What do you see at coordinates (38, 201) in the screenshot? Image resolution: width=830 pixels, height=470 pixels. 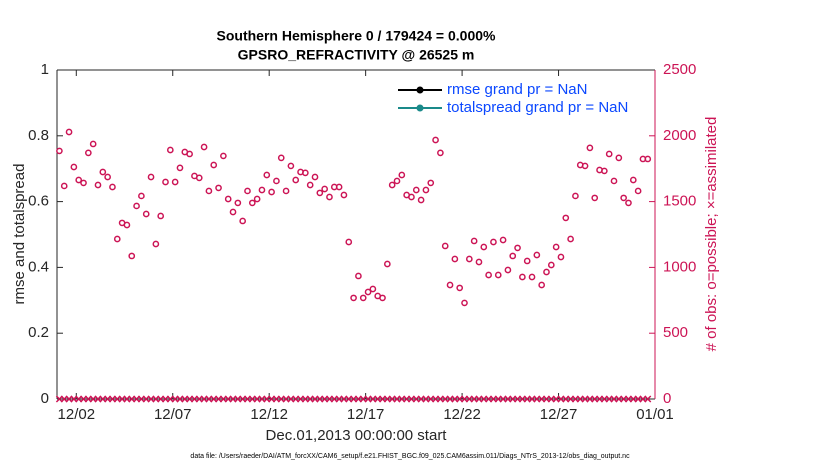 I see `y-tick-label: 0.6` at bounding box center [38, 201].